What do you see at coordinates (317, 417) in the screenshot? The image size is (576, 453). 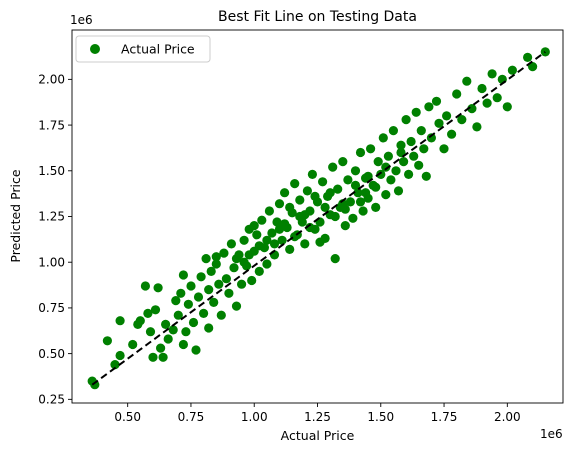 I see `x-tick-label: 1.25` at bounding box center [317, 417].